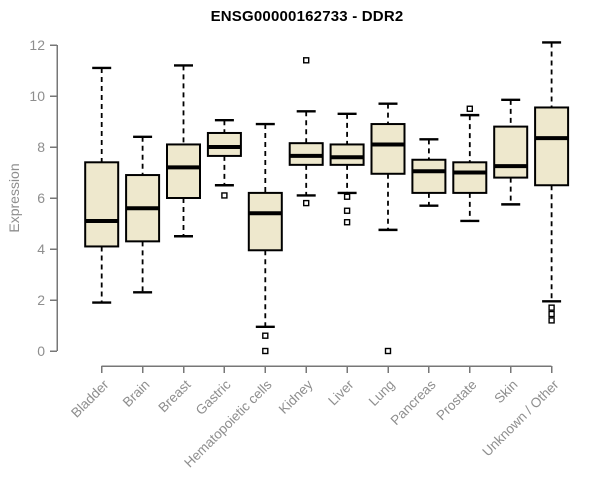  I want to click on boxplot-skin, so click(511, 152).